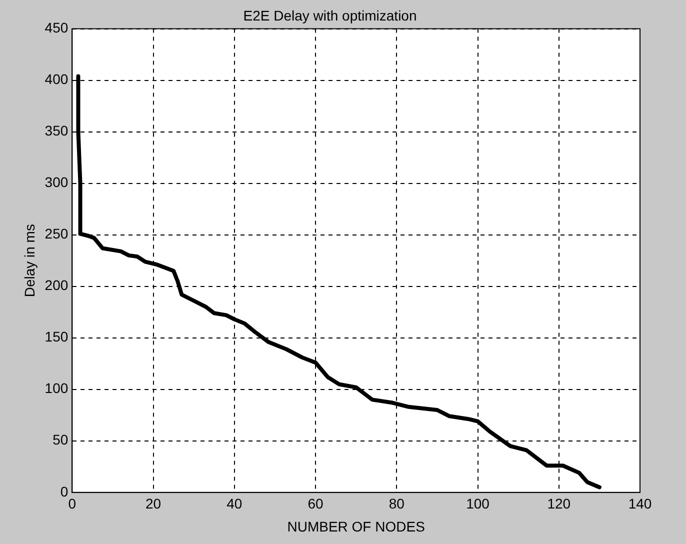 Image resolution: width=686 pixels, height=544 pixels. I want to click on y-tick-label: 200, so click(56, 285).